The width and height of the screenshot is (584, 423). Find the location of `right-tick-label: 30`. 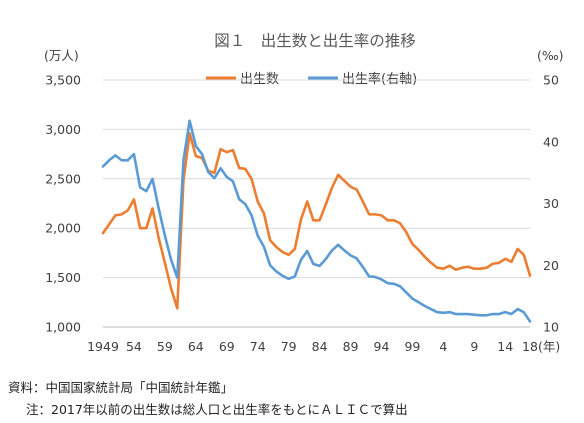

right-tick-label: 30 is located at coordinates (551, 203).